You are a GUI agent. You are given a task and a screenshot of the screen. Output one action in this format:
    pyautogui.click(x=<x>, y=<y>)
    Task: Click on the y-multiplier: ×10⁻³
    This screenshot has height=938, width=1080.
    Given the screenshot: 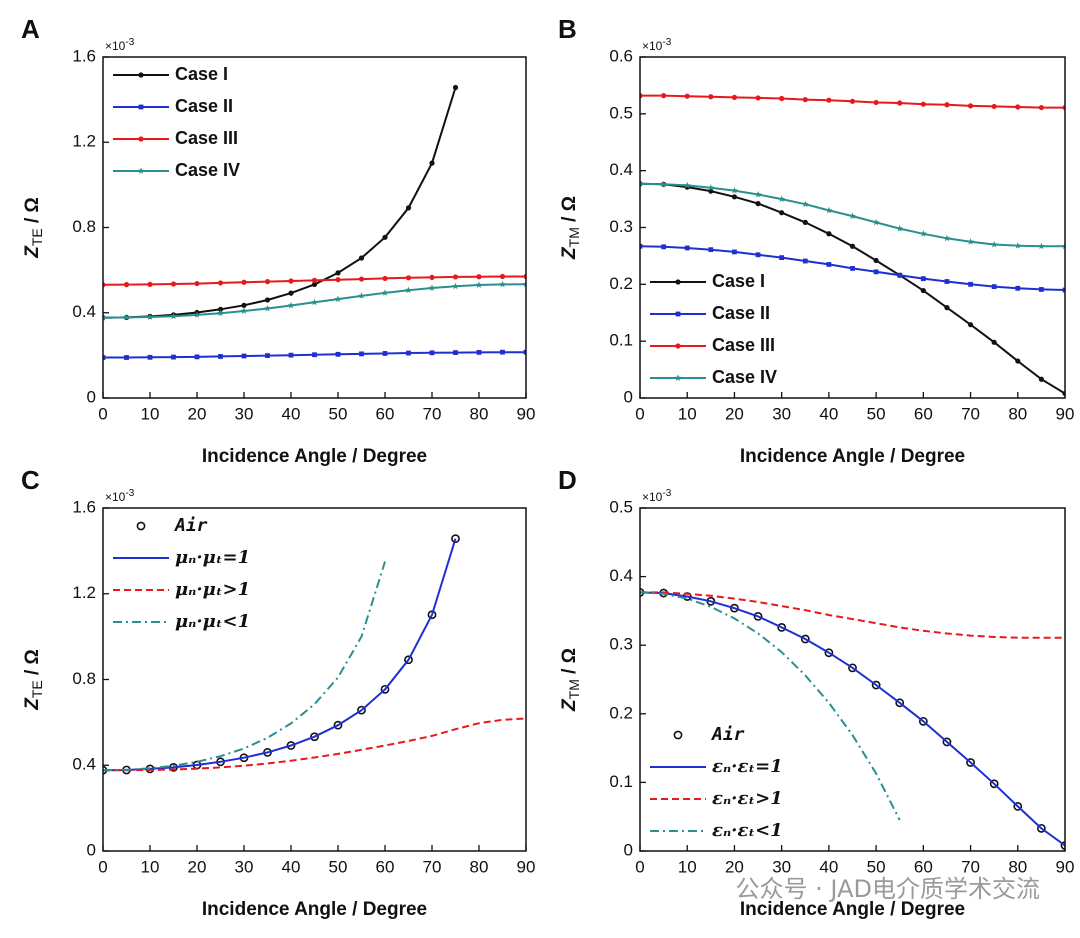 What is the action you would take?
    pyautogui.click(x=657, y=496)
    